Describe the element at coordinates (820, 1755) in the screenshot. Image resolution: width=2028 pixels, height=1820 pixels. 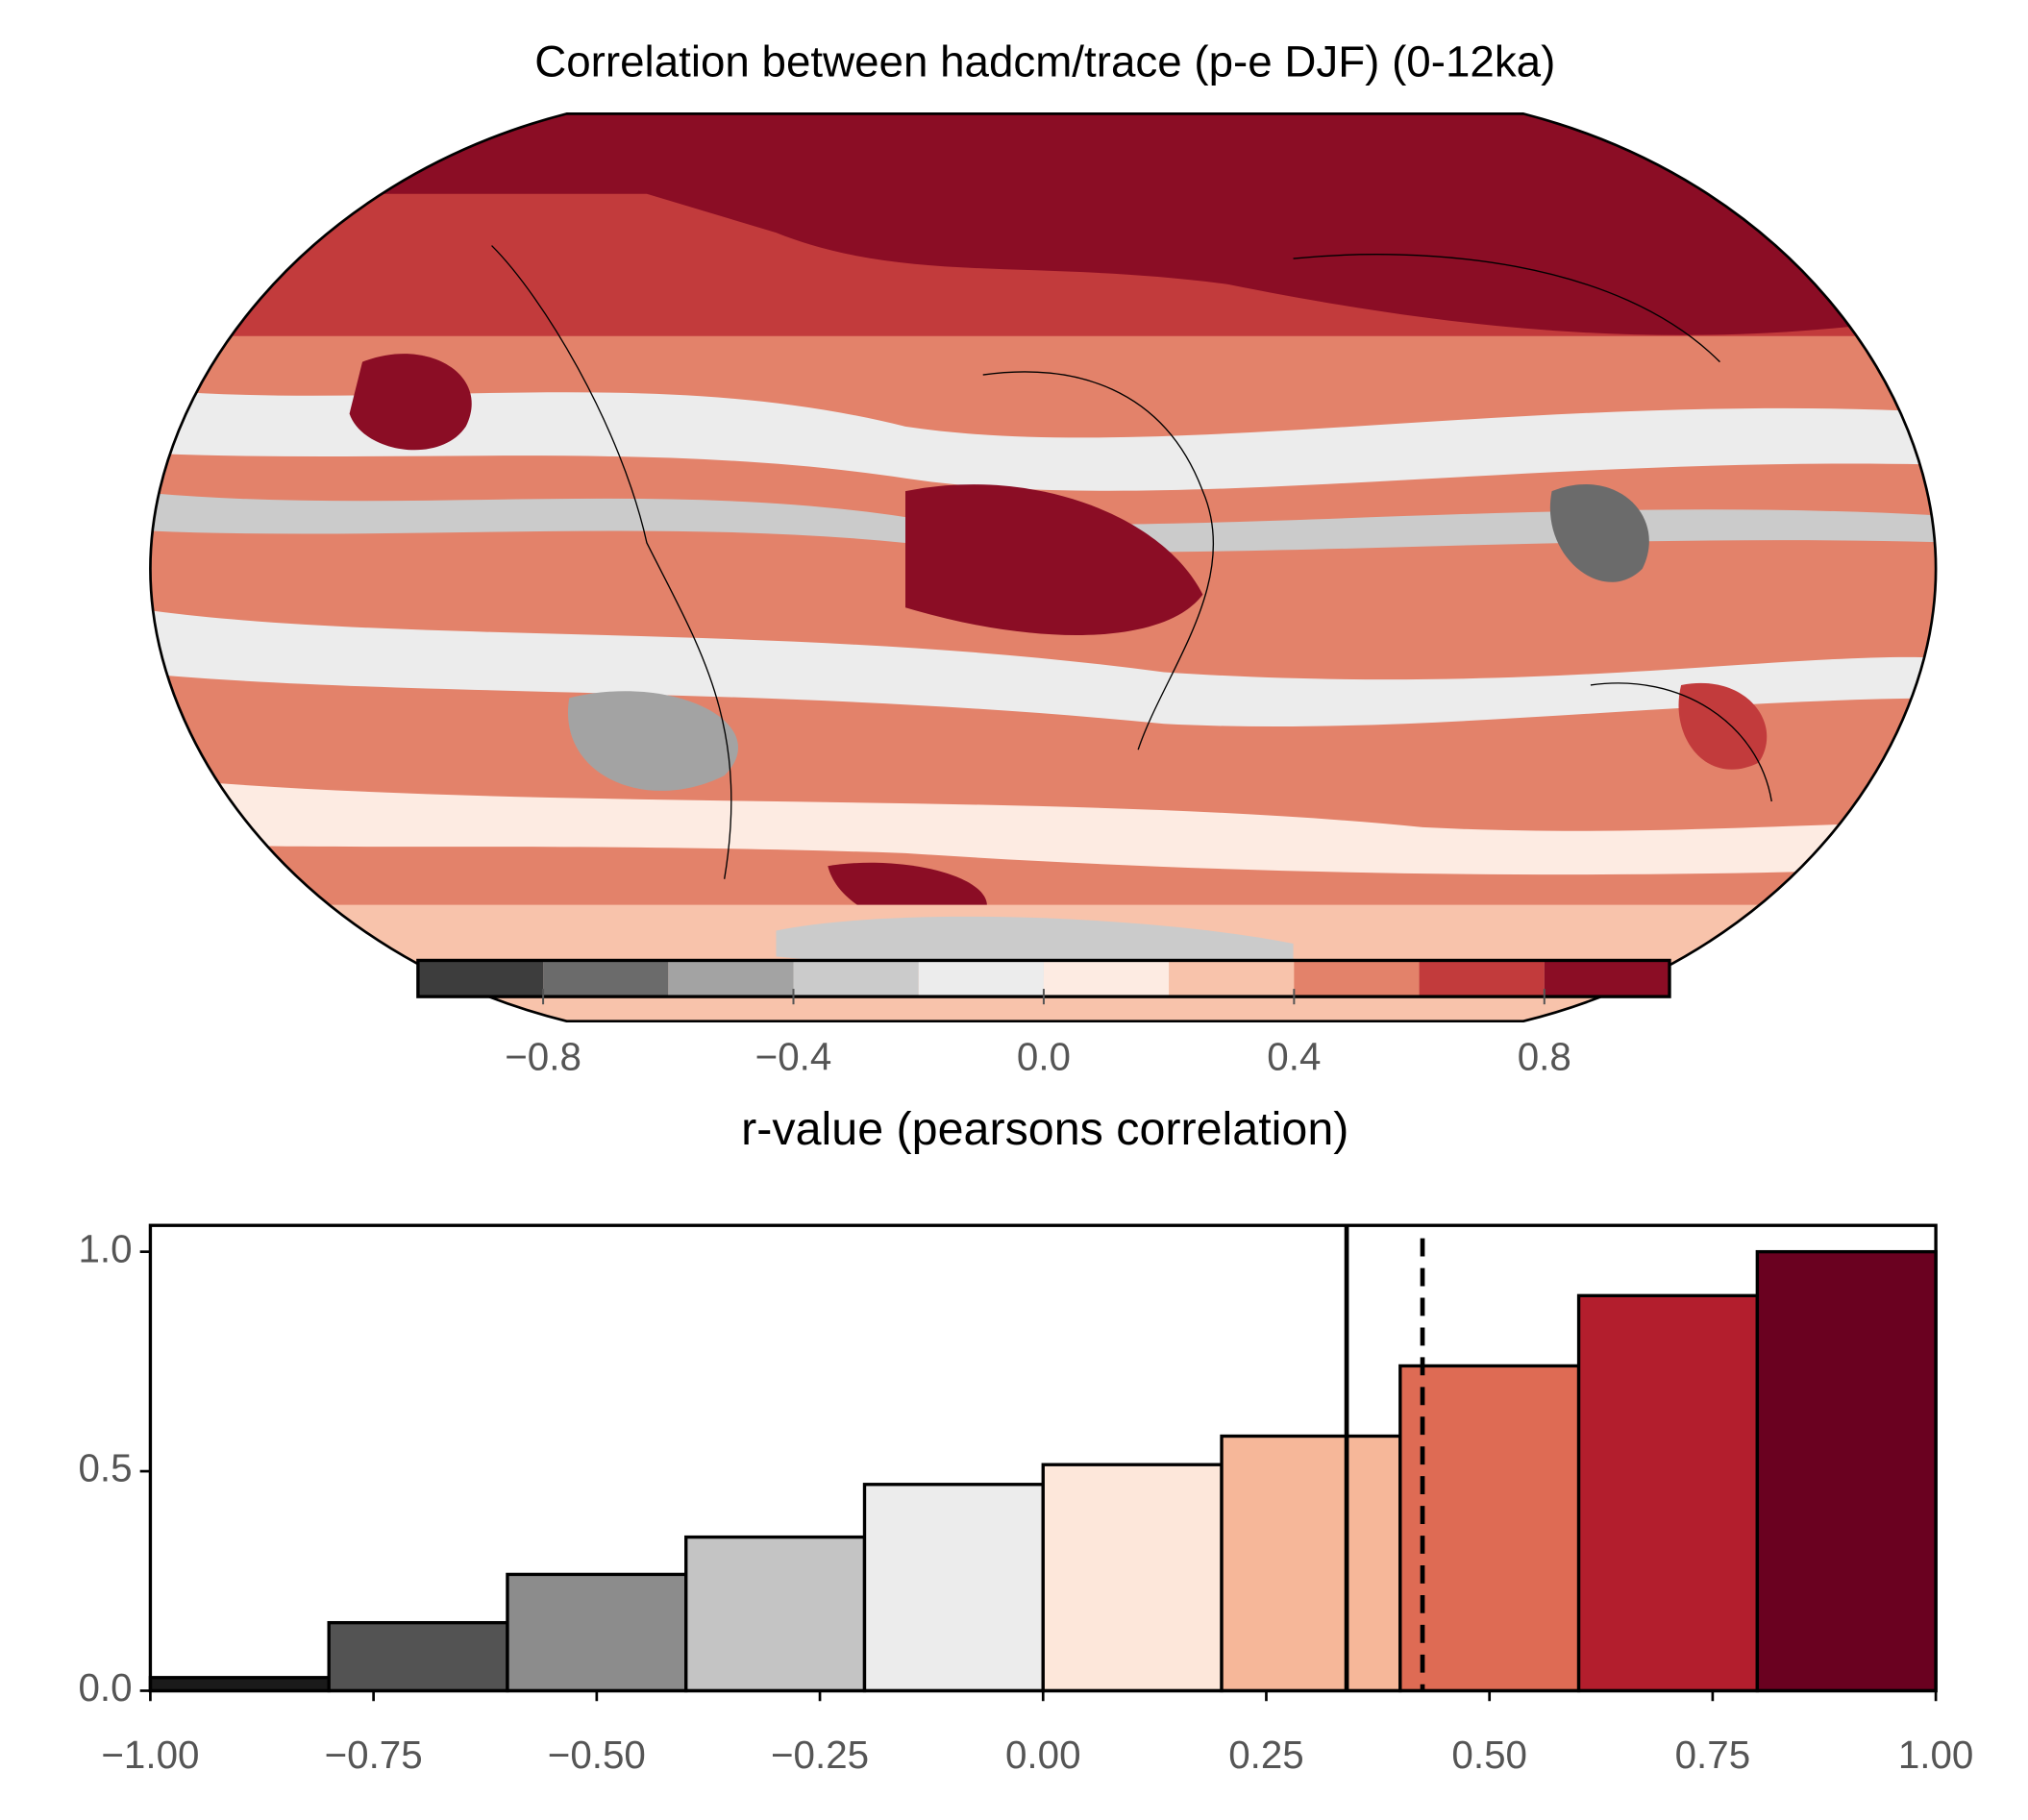
I see `x-tick-label: −0.25` at that location.